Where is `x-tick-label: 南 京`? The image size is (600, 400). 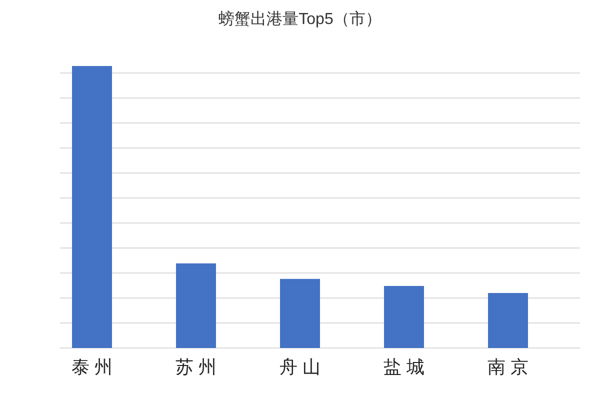 x-tick-label: 南 京 is located at coordinates (508, 367).